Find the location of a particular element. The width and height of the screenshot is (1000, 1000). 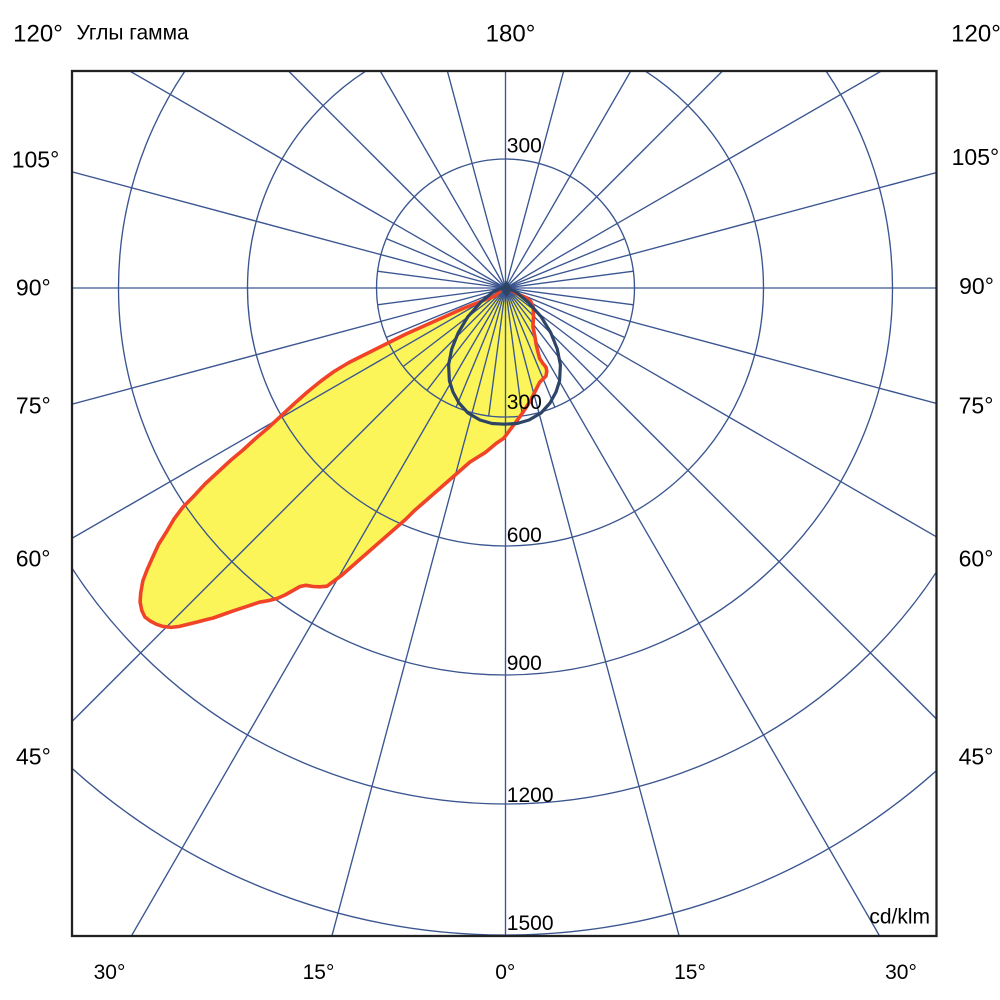

svg-text: 900 is located at coordinates (524, 663).